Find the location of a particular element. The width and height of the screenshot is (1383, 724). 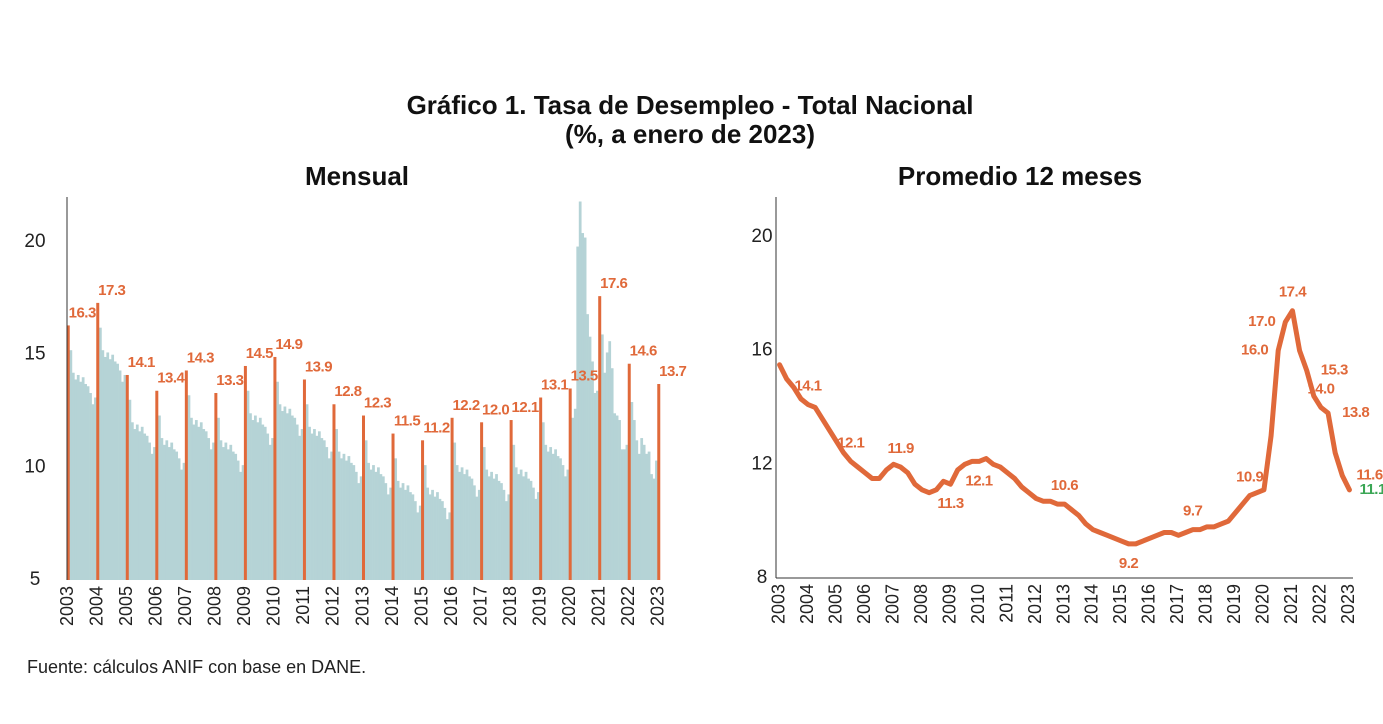

x-tick-label: 2011 is located at coordinates (303, 605).